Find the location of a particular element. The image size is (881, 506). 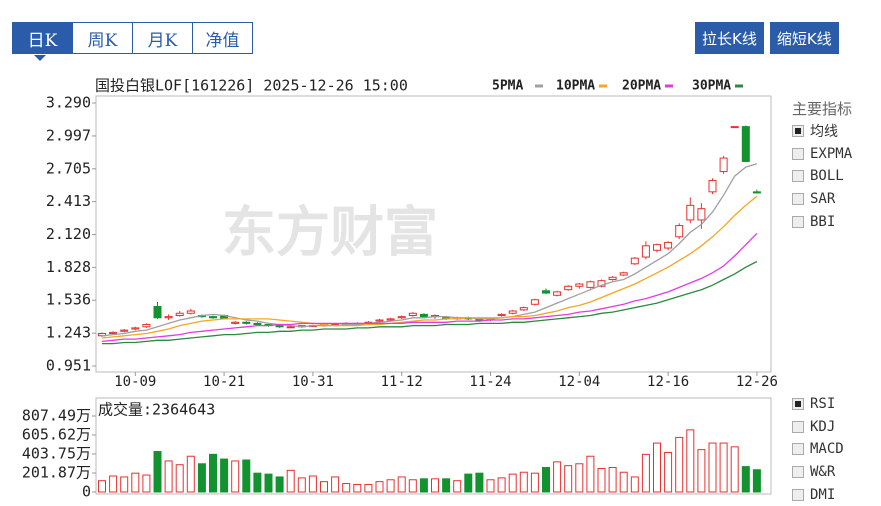

main-indicators: 主要指标 均线 EXPMA BOLL SAR BBI is located at coordinates (822, 164).